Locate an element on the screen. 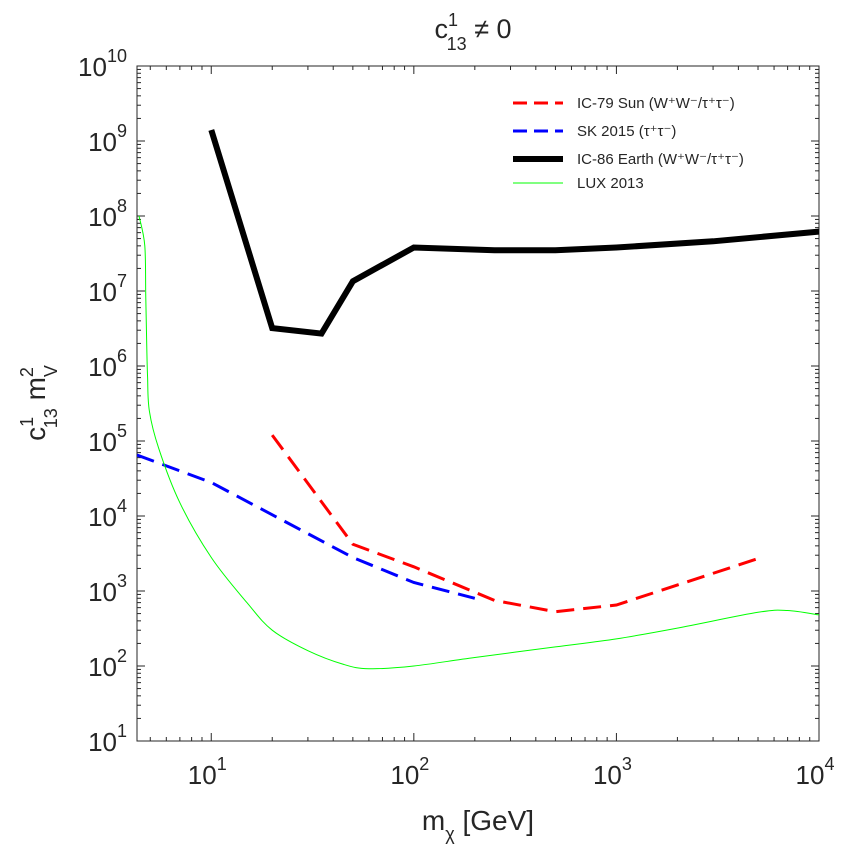  series-line-sk2015 is located at coordinates (306, 526).